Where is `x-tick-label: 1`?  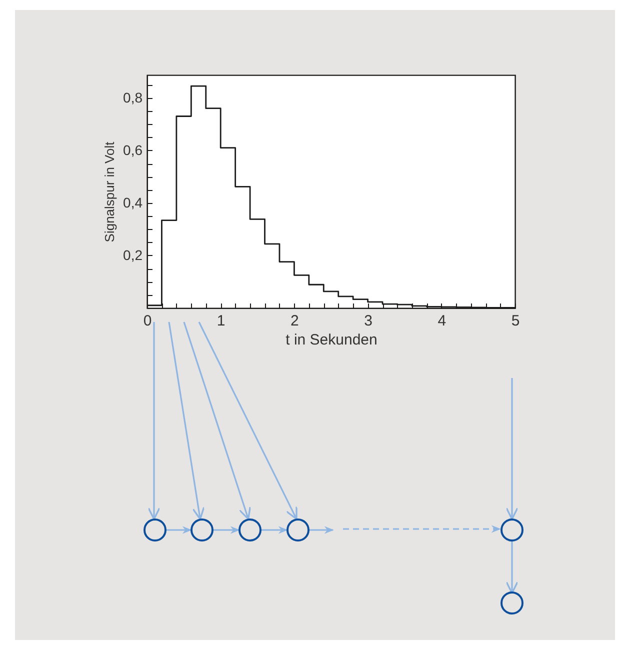
x-tick-label: 1 is located at coordinates (221, 321).